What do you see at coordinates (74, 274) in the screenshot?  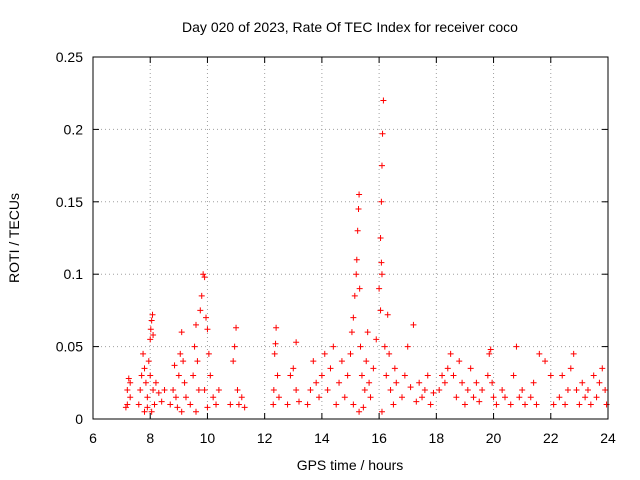 I see `y-tick-label: 0.1` at bounding box center [74, 274].